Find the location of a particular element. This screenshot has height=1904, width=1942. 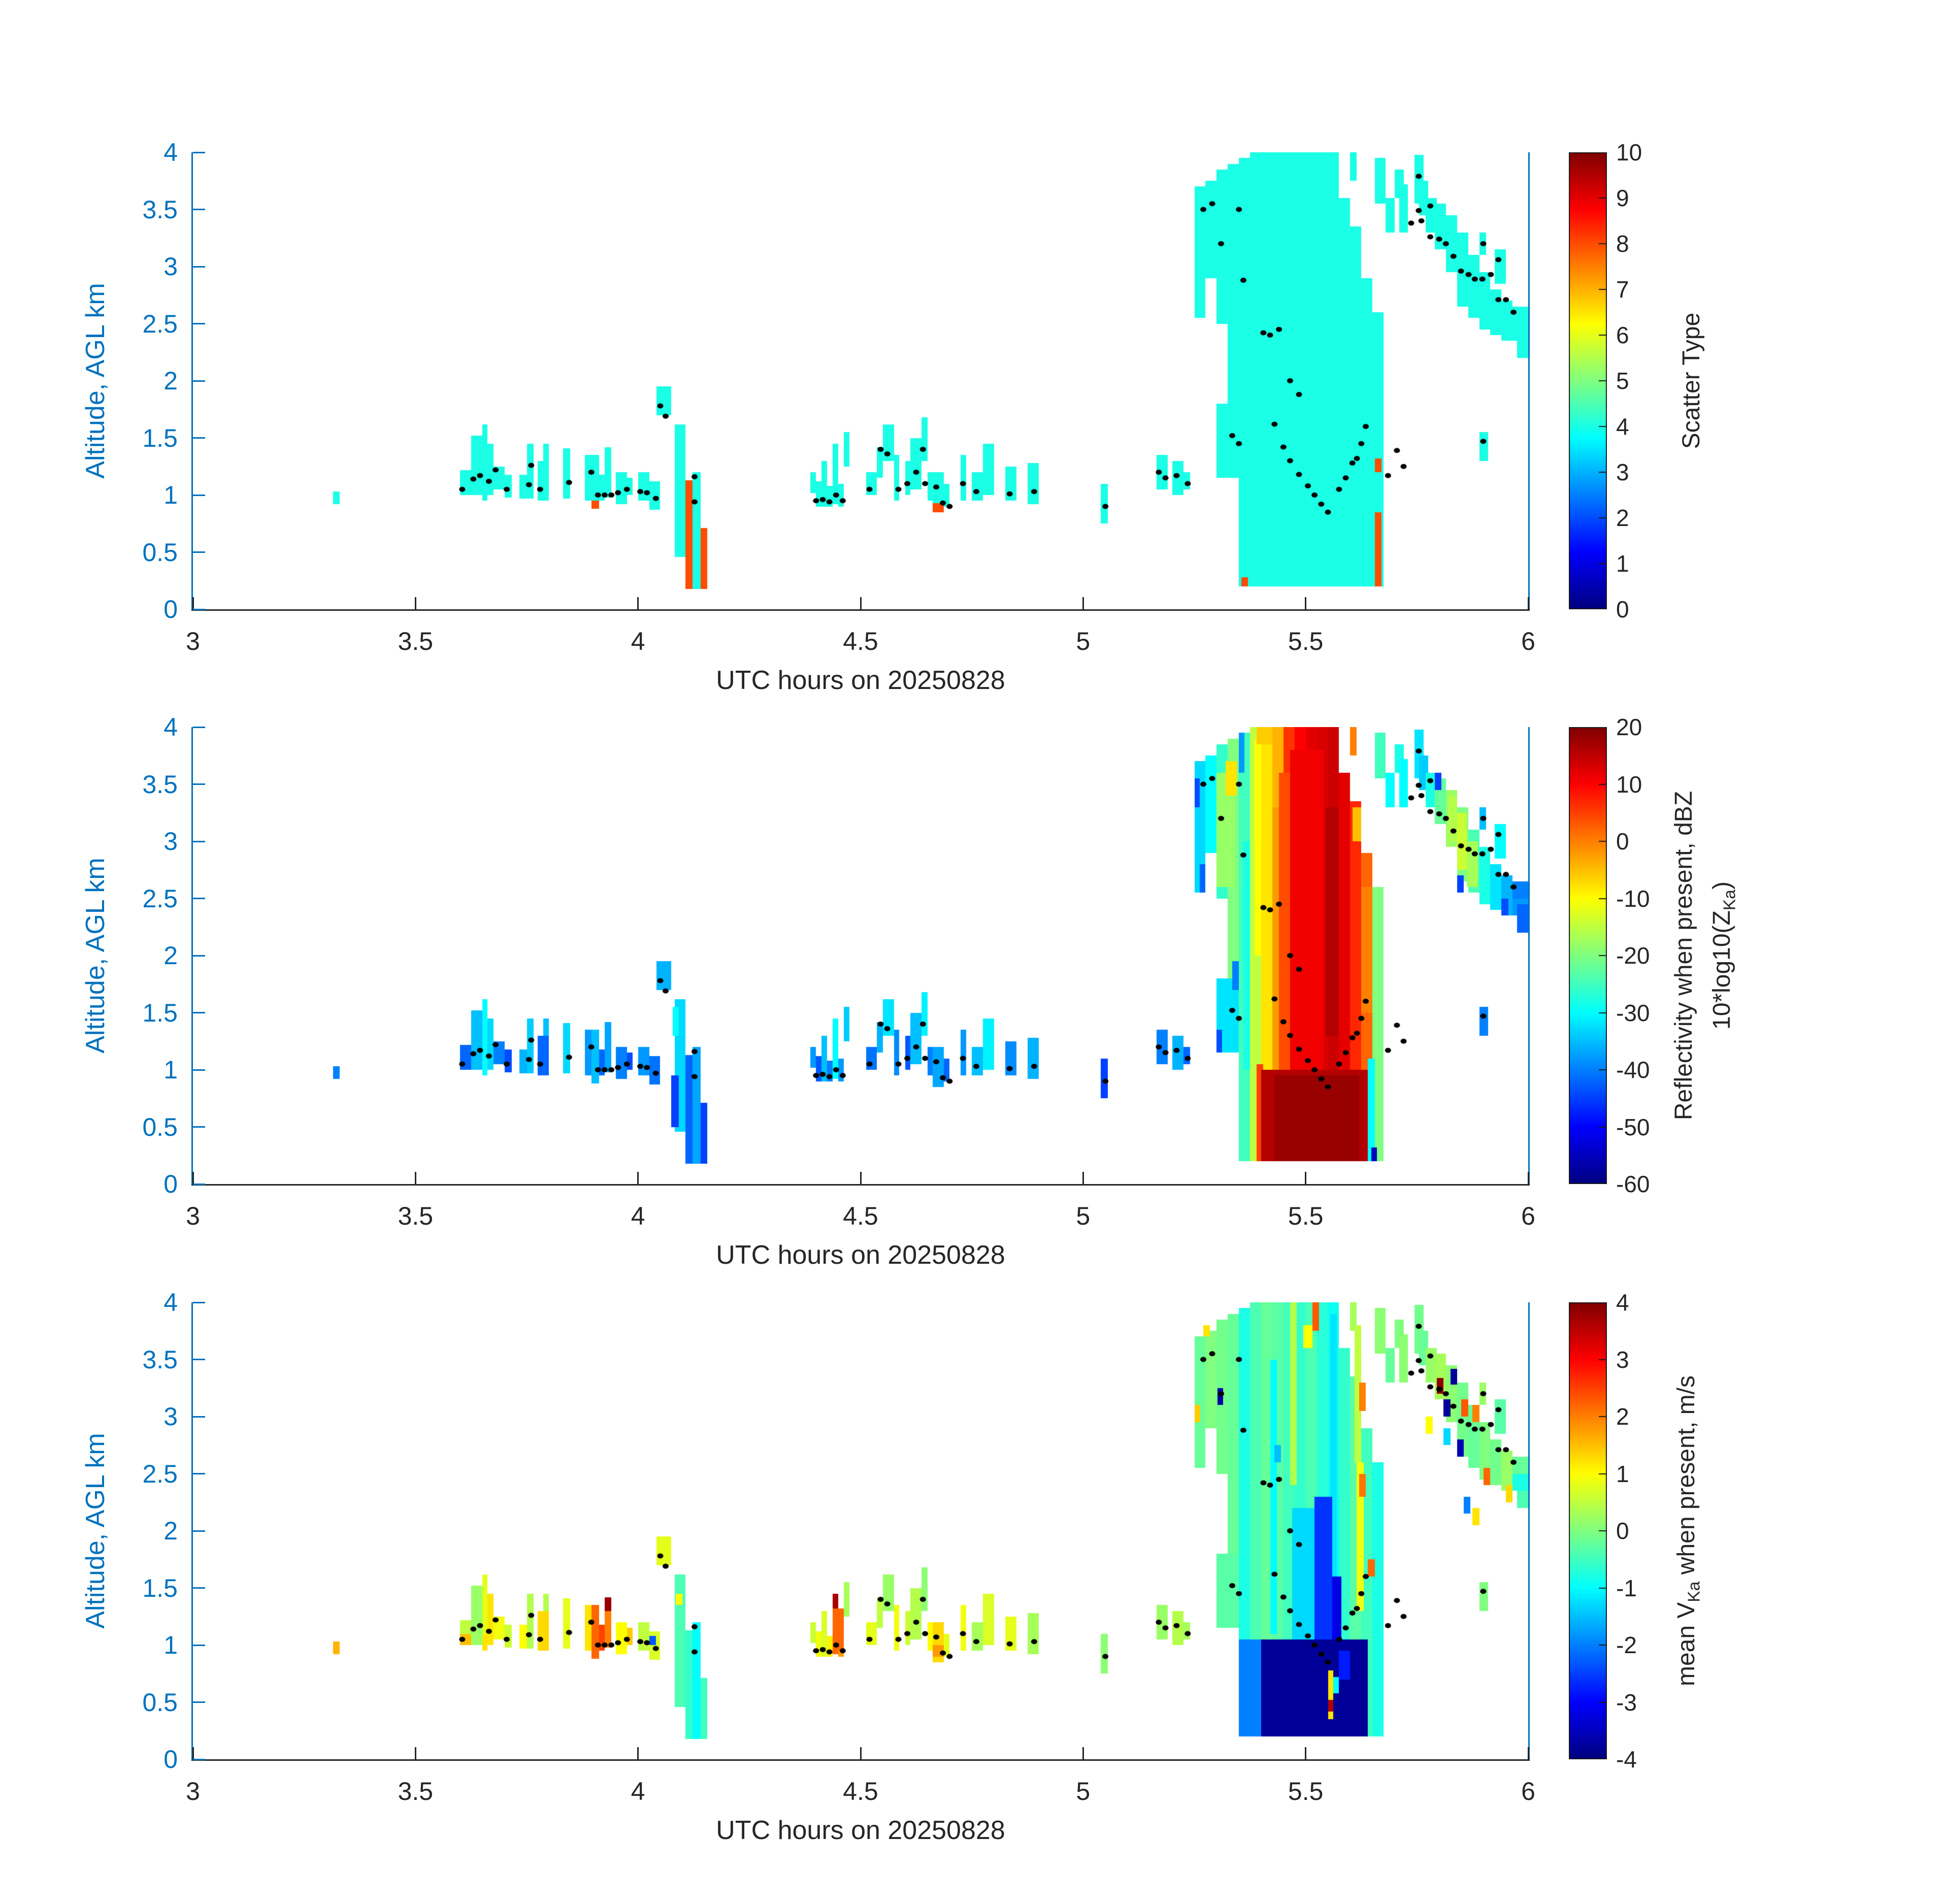

y-tick-label: 1 is located at coordinates (170, 1645).